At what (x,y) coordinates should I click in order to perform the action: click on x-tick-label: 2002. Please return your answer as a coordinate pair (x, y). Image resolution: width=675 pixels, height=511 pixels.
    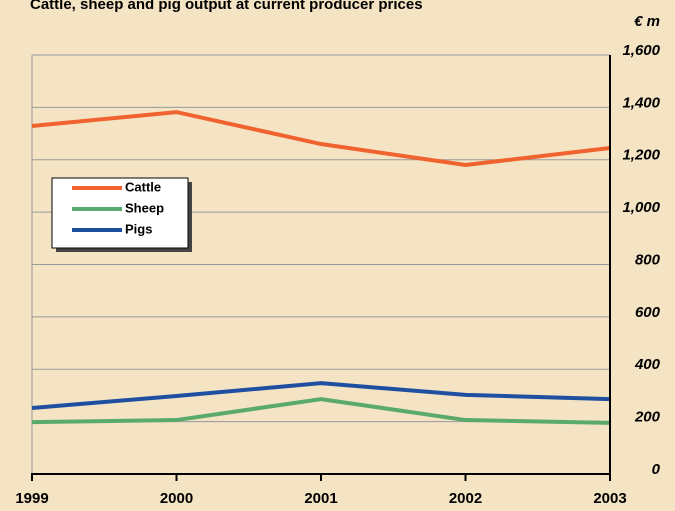
    Looking at the image, I should click on (465, 498).